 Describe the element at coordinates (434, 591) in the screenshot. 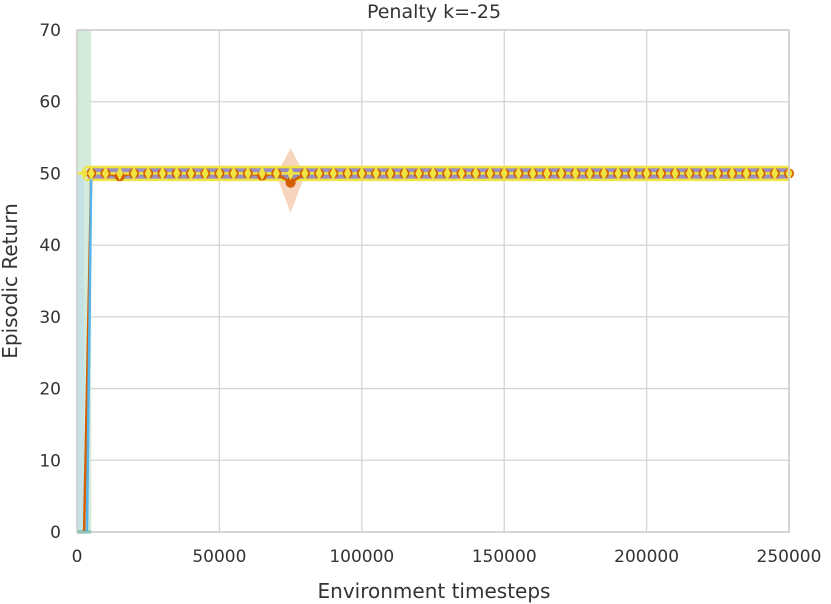

I see `x-axis-title: Environment timesteps` at that location.